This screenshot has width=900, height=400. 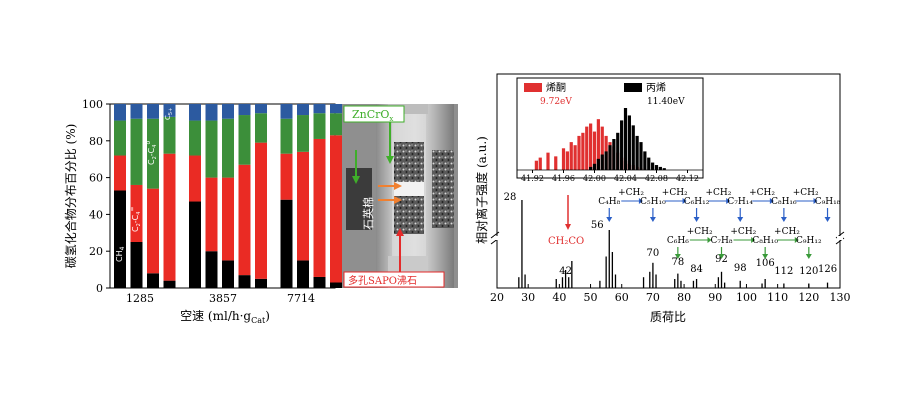 I want to click on ms-x-tick-label-100: 100, so click(x=746, y=297).